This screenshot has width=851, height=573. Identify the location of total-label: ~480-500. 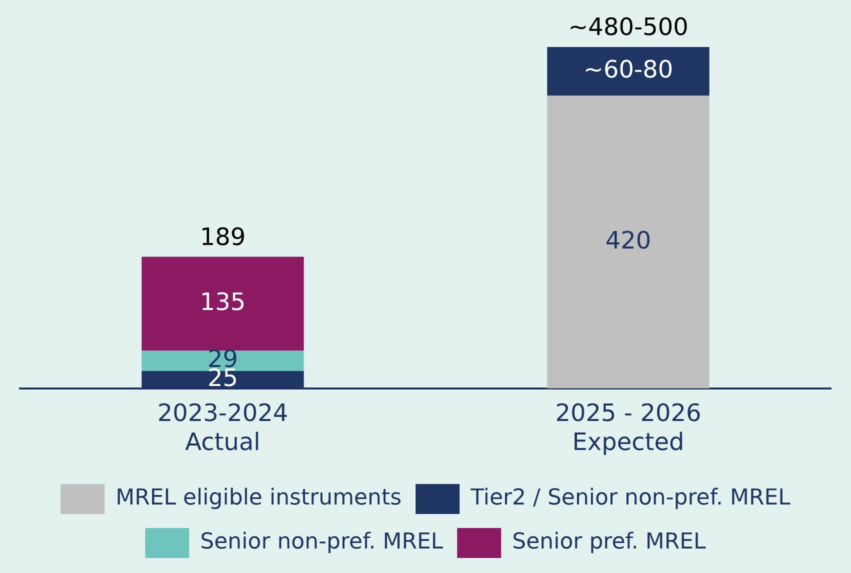
(628, 27).